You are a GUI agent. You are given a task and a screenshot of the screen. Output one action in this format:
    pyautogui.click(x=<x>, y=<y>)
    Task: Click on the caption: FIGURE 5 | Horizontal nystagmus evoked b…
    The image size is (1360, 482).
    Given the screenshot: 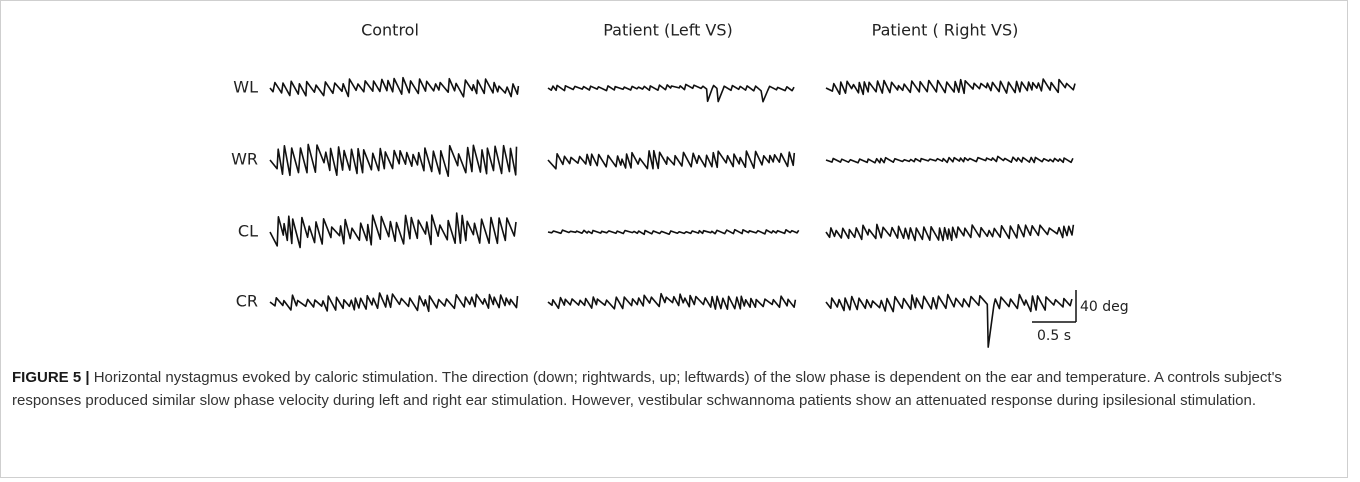 What is the action you would take?
    pyautogui.click(x=672, y=389)
    